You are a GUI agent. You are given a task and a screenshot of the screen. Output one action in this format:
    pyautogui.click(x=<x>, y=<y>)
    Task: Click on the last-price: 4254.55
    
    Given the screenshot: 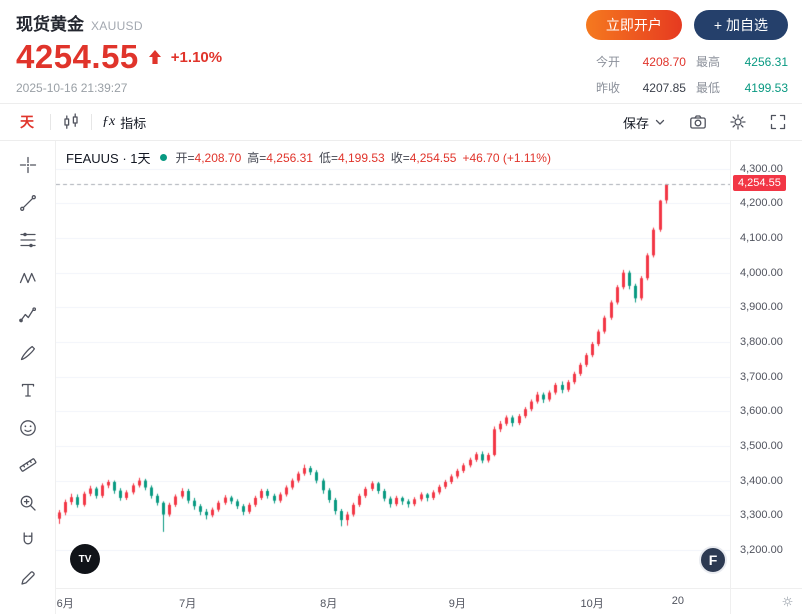 What is the action you would take?
    pyautogui.click(x=77, y=56)
    